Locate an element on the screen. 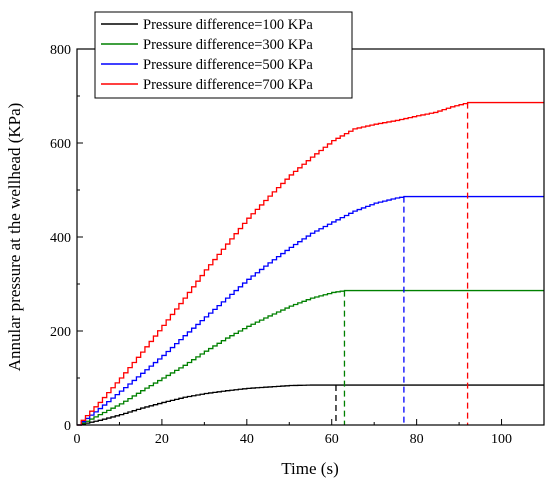 This screenshot has height=484, width=550. legend-label-3: Pressure difference=500 KPa is located at coordinates (228, 65).